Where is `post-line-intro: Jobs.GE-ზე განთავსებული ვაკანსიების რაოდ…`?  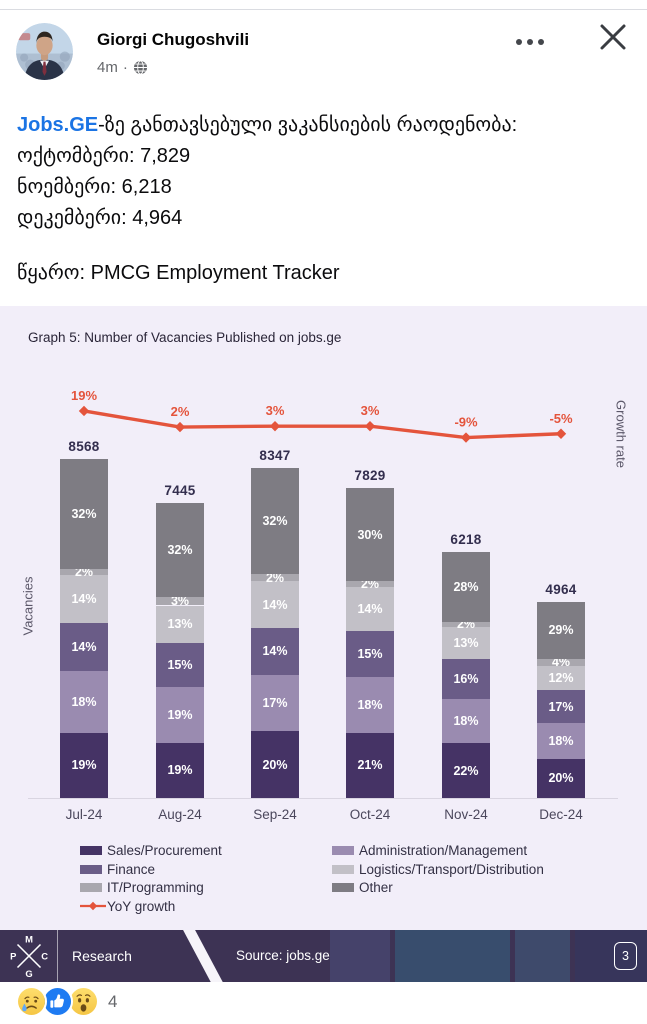 post-line-intro: Jobs.GE-ზე განთავსებული ვაკანსიების რაოდ… is located at coordinates (324, 125).